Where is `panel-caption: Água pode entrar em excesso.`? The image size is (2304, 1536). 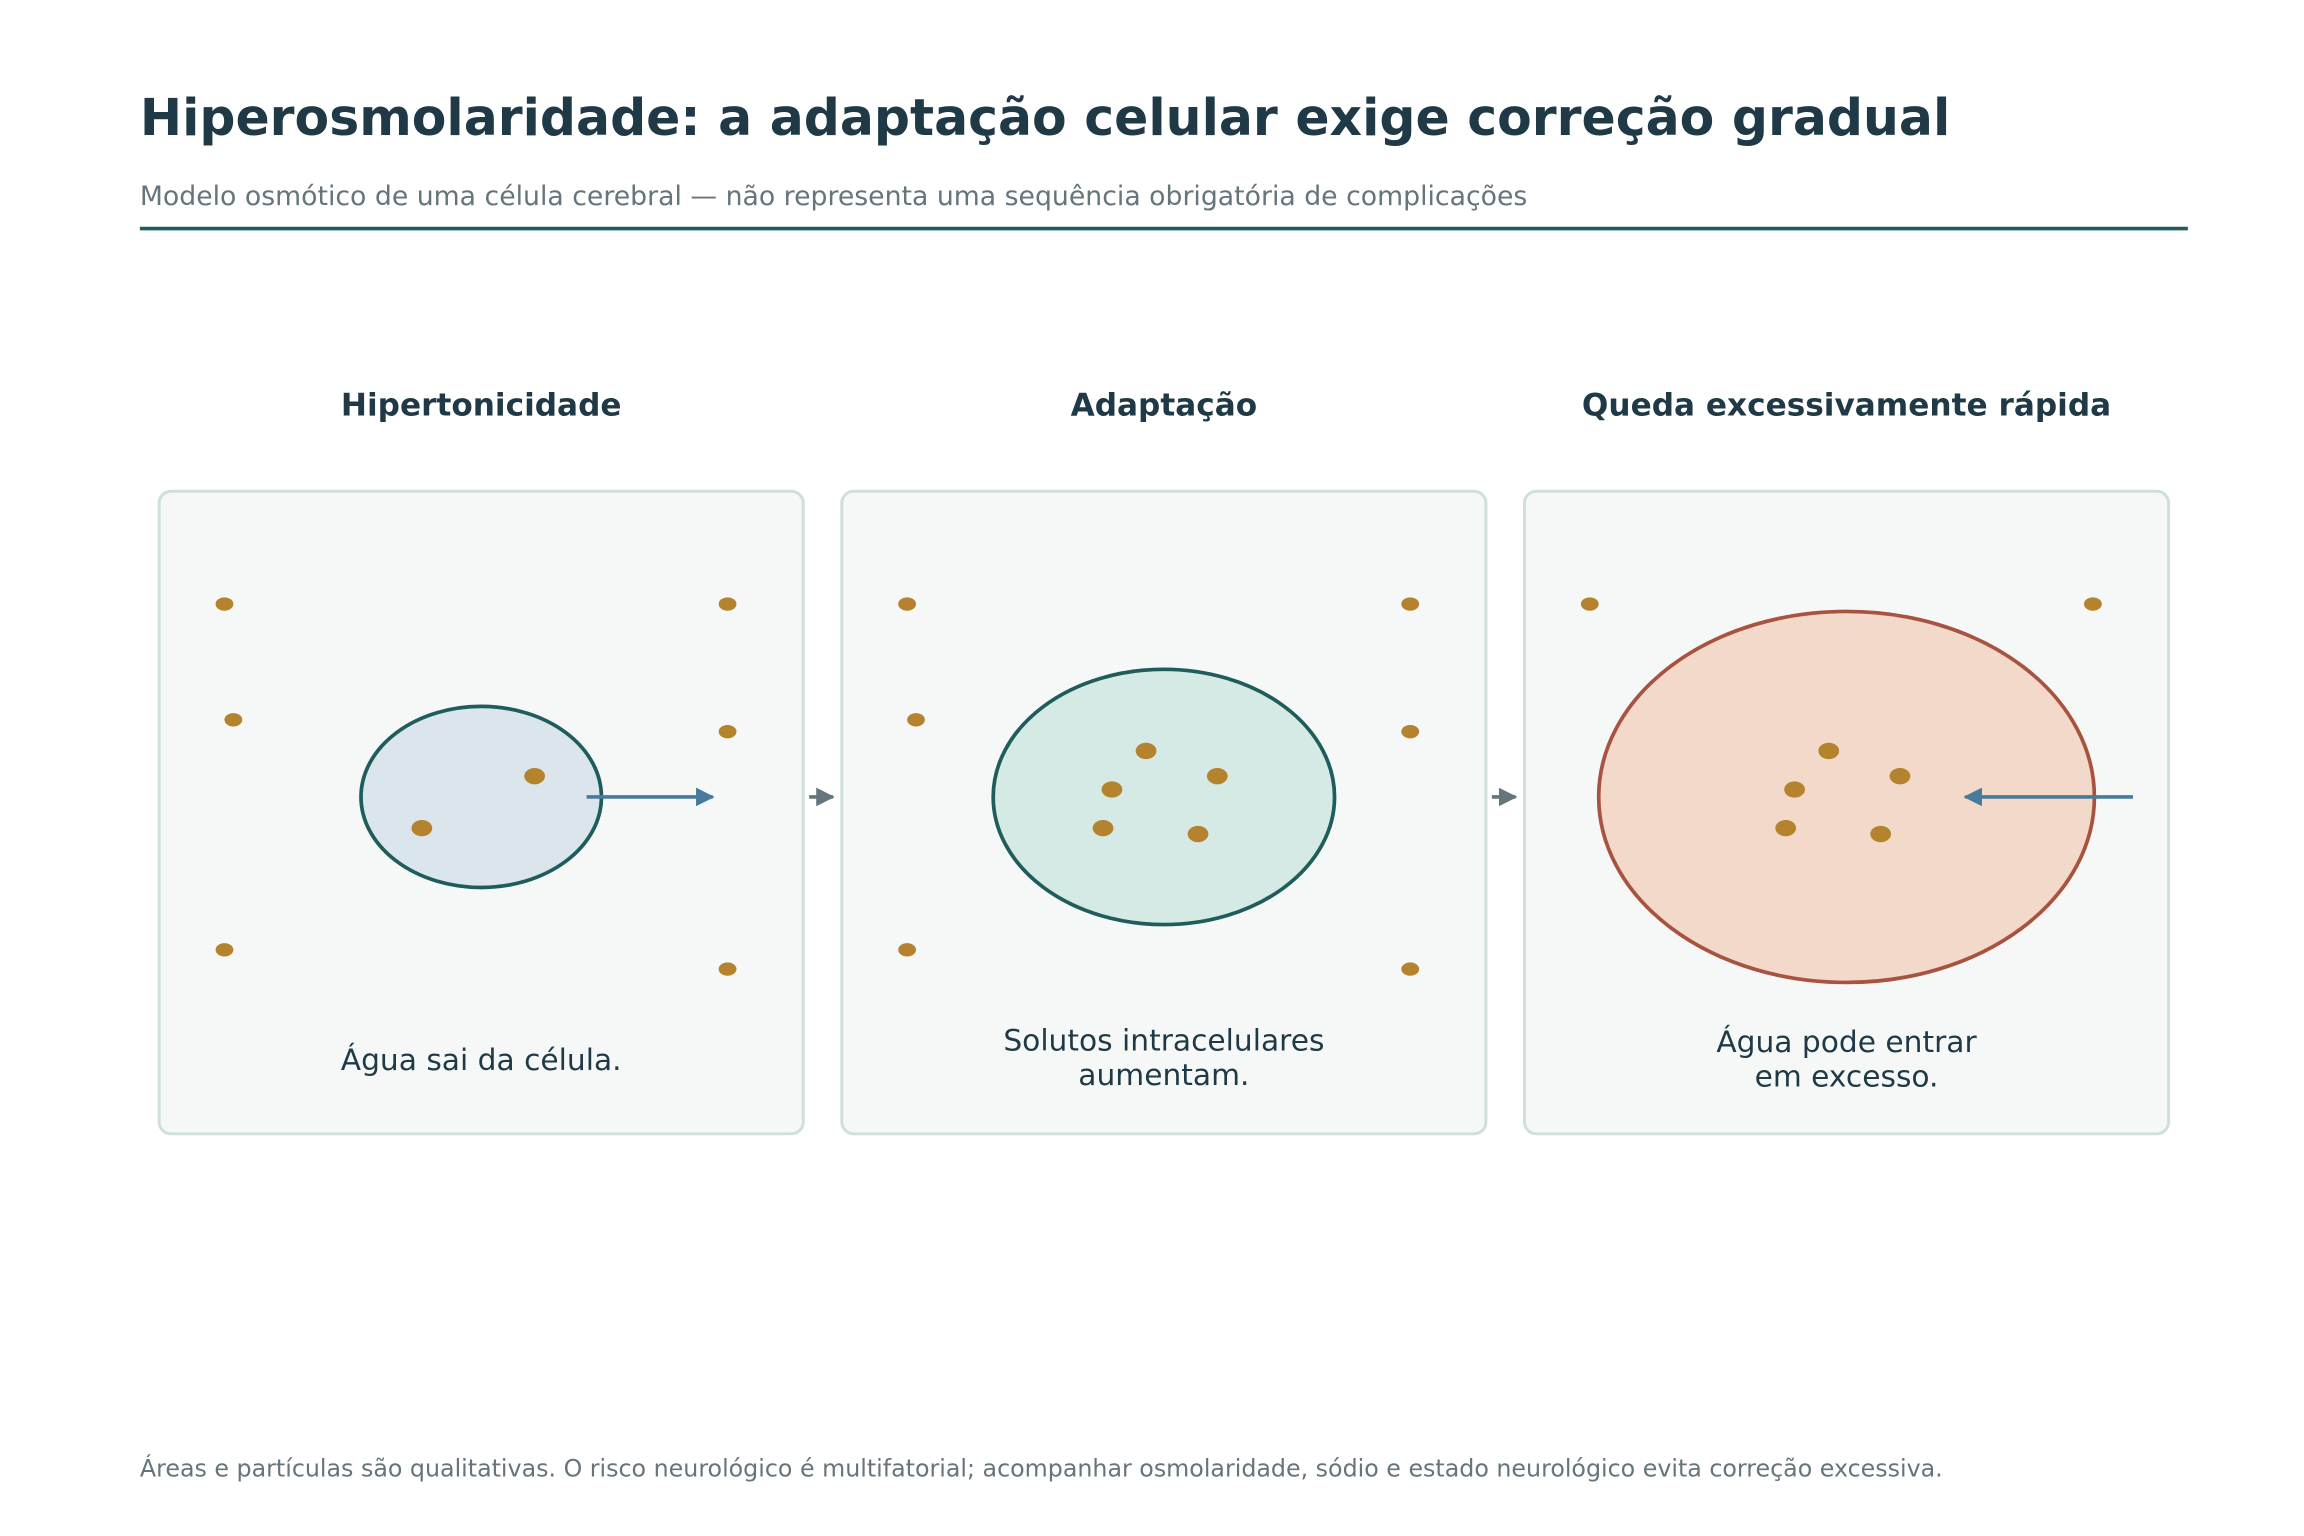 panel-caption: Água pode entrar em excesso. is located at coordinates (1846, 1058).